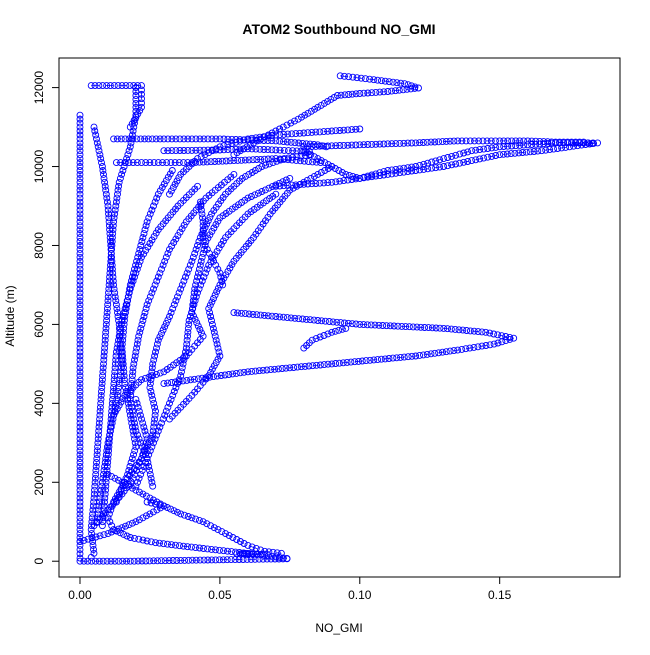  I want to click on series-line, so click(201, 297).